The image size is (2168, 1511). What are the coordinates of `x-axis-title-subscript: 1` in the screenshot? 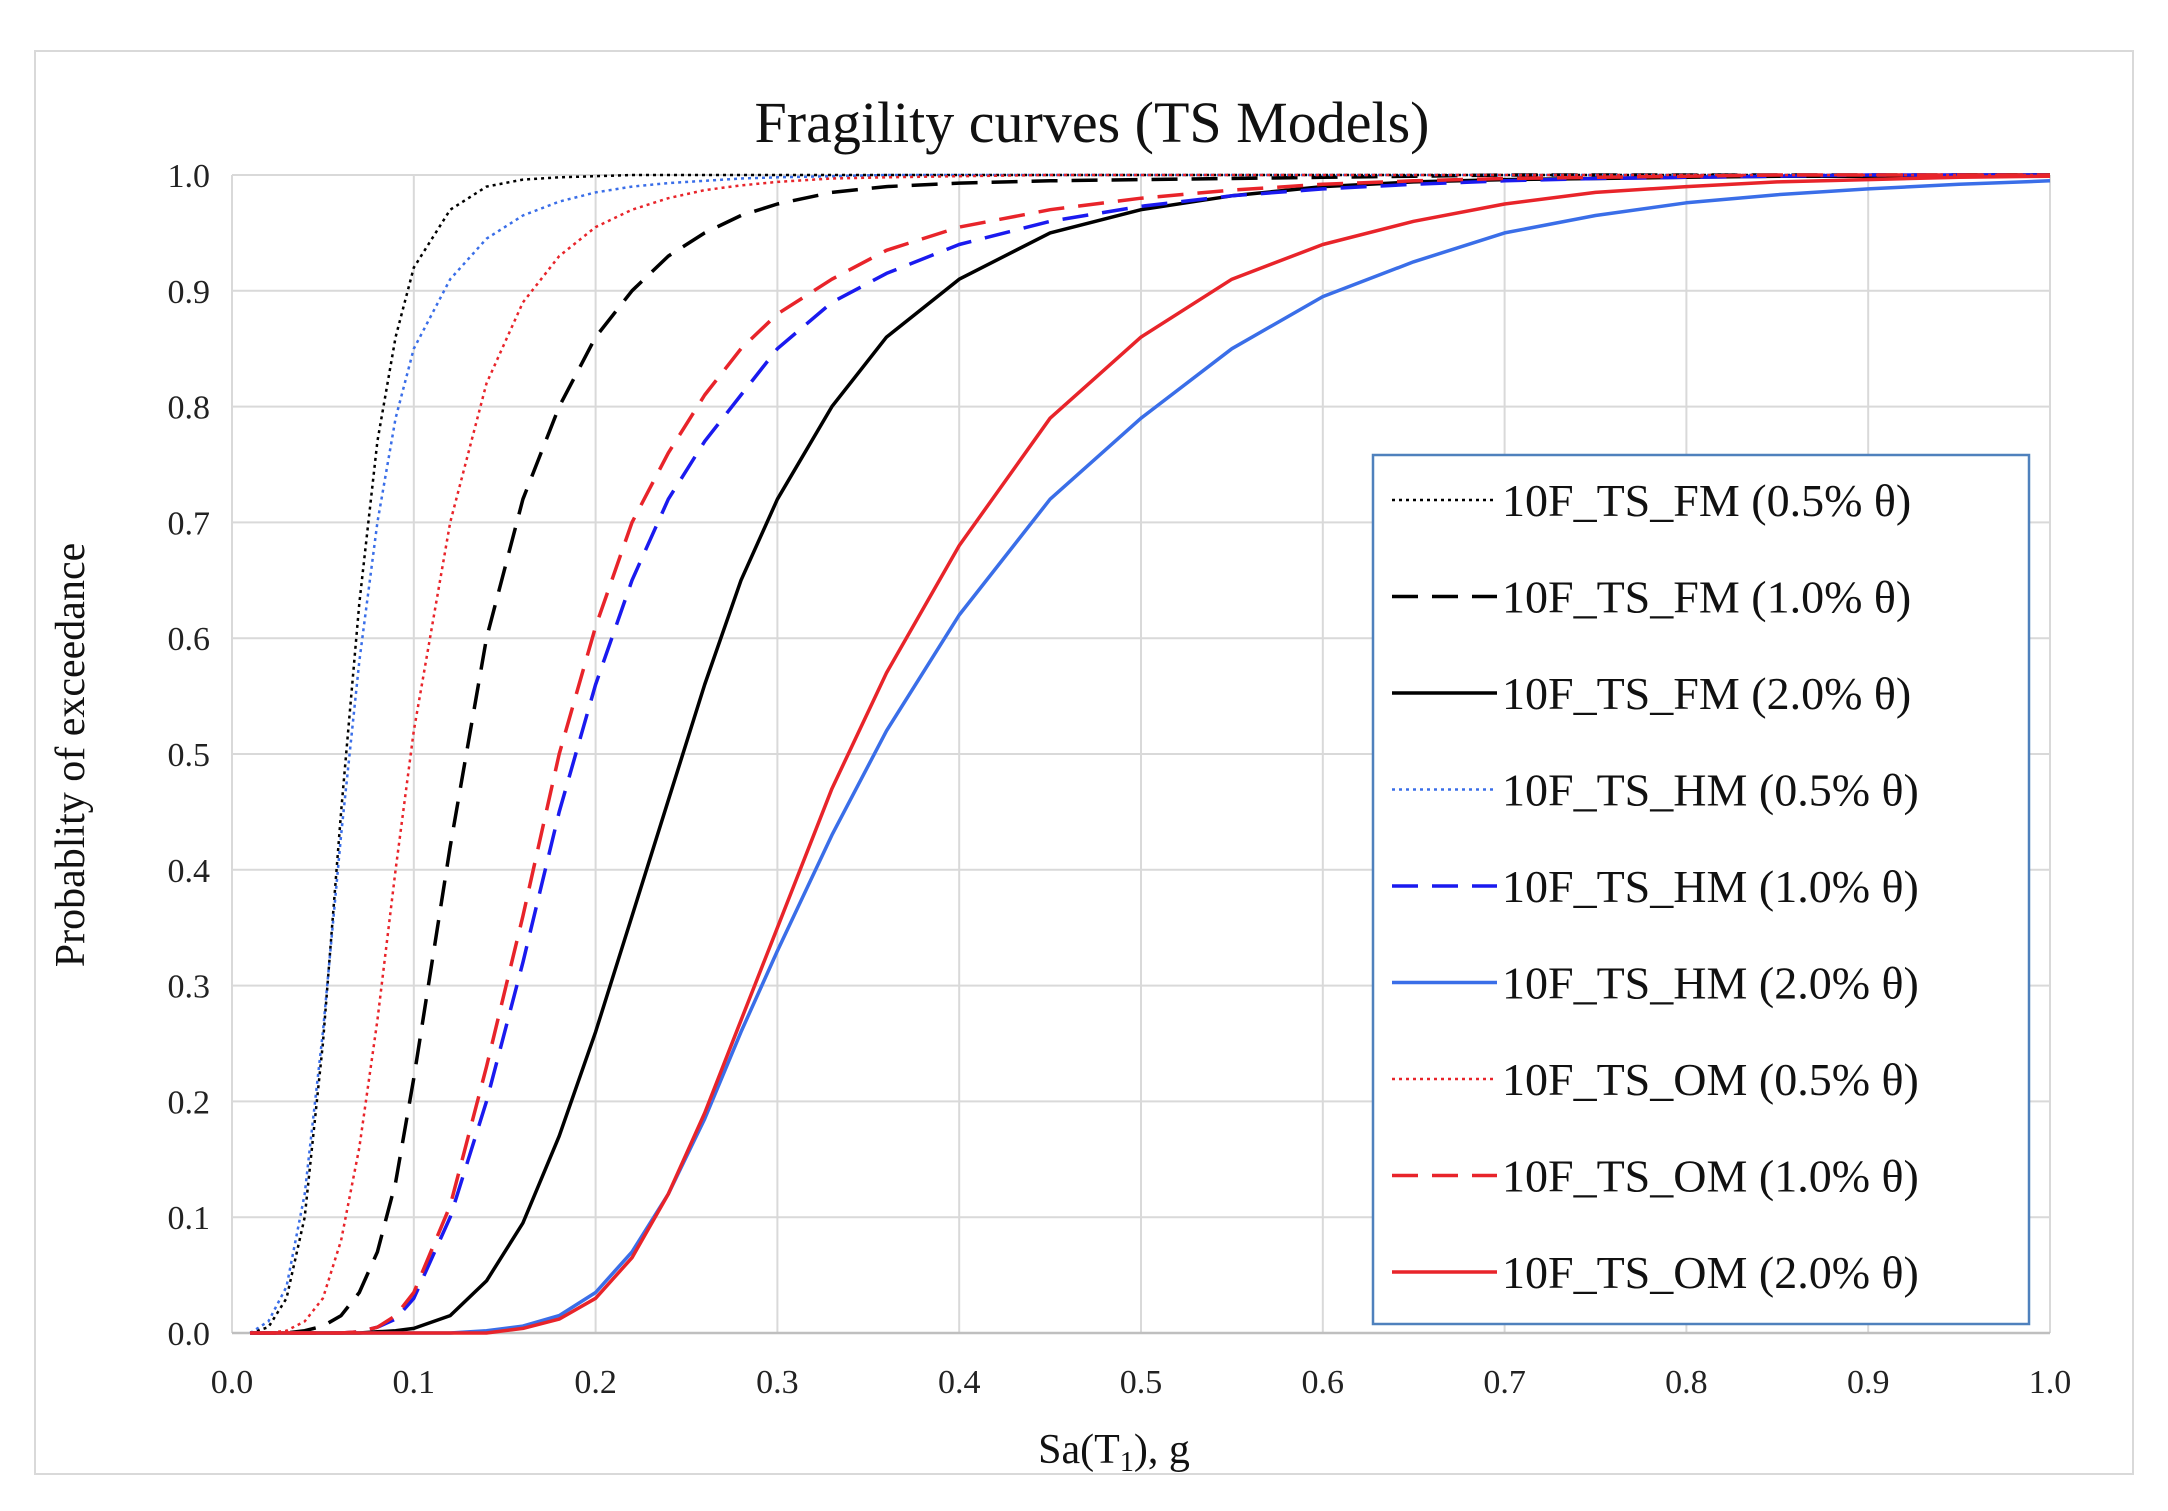 It's located at (1127, 1462).